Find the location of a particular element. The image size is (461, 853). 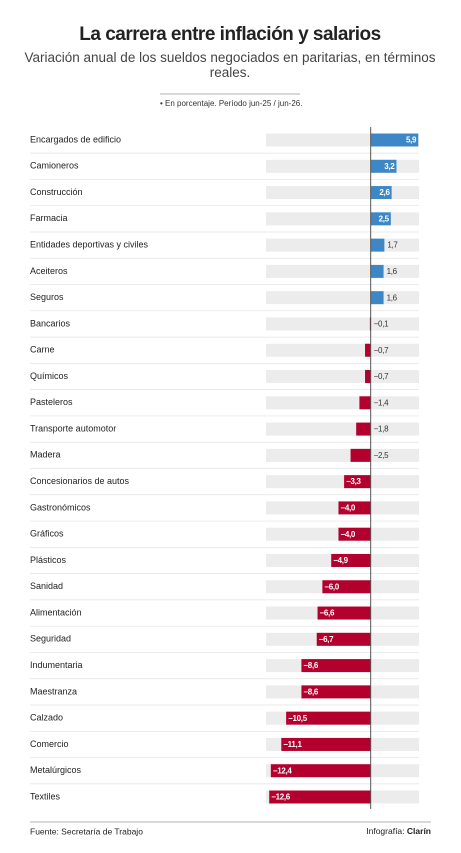

value-label: 5,9 is located at coordinates (411, 140).